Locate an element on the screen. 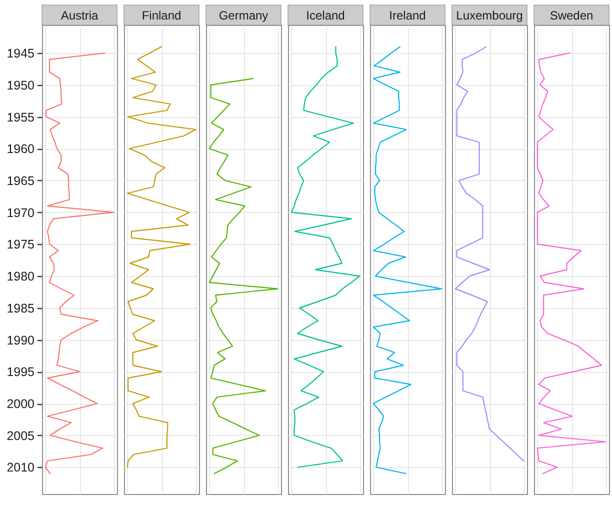 The height and width of the screenshot is (514, 612). chart-title: Finland is located at coordinates (162, 15).